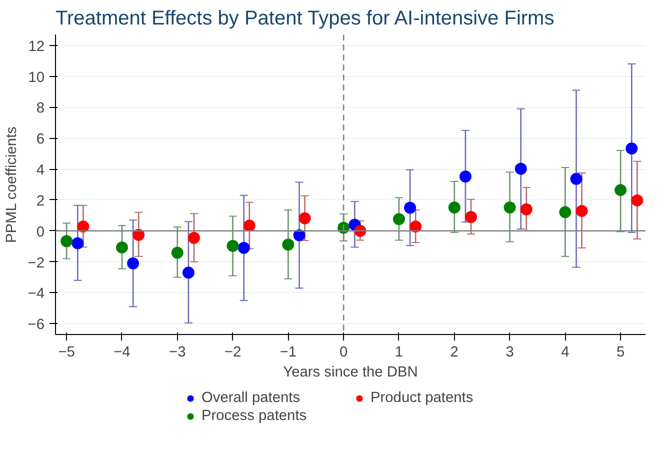 This screenshot has width=667, height=464. Describe the element at coordinates (36, 263) in the screenshot. I see `y-tick-label: −2` at that location.